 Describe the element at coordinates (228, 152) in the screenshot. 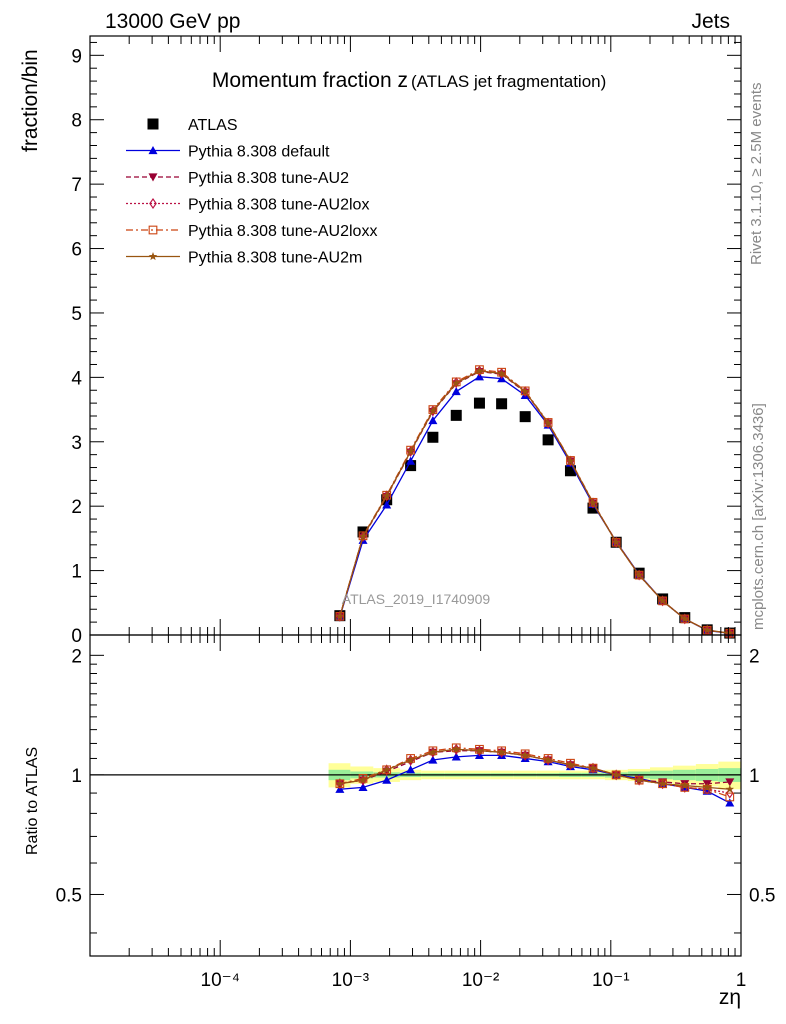

I see `legend-entry: Pythia 8.308 default` at that location.